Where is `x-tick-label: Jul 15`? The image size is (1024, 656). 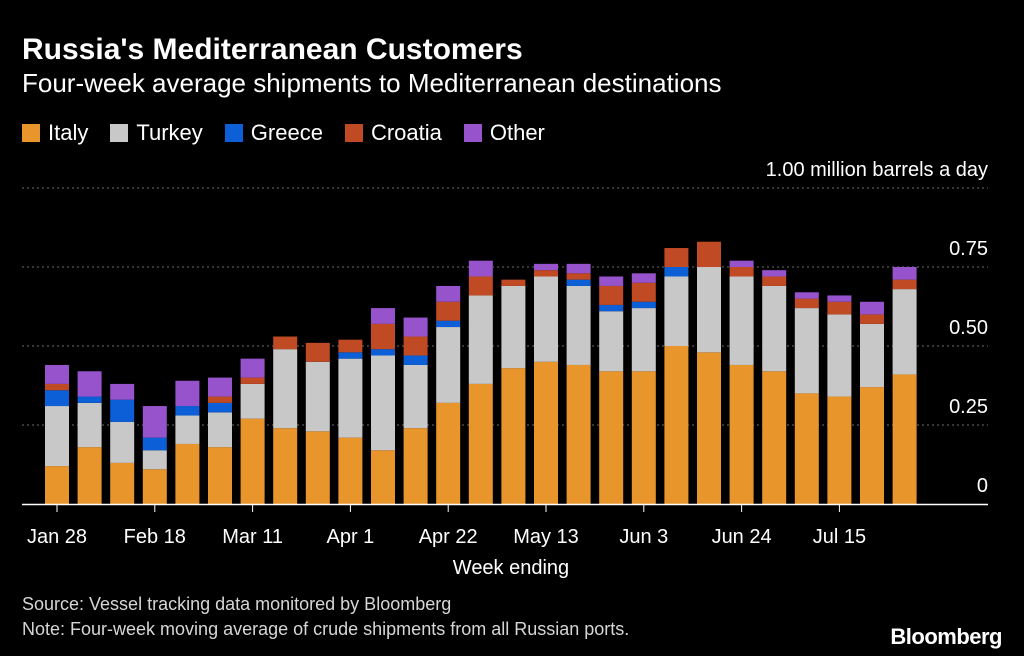 x-tick-label: Jul 15 is located at coordinates (839, 537).